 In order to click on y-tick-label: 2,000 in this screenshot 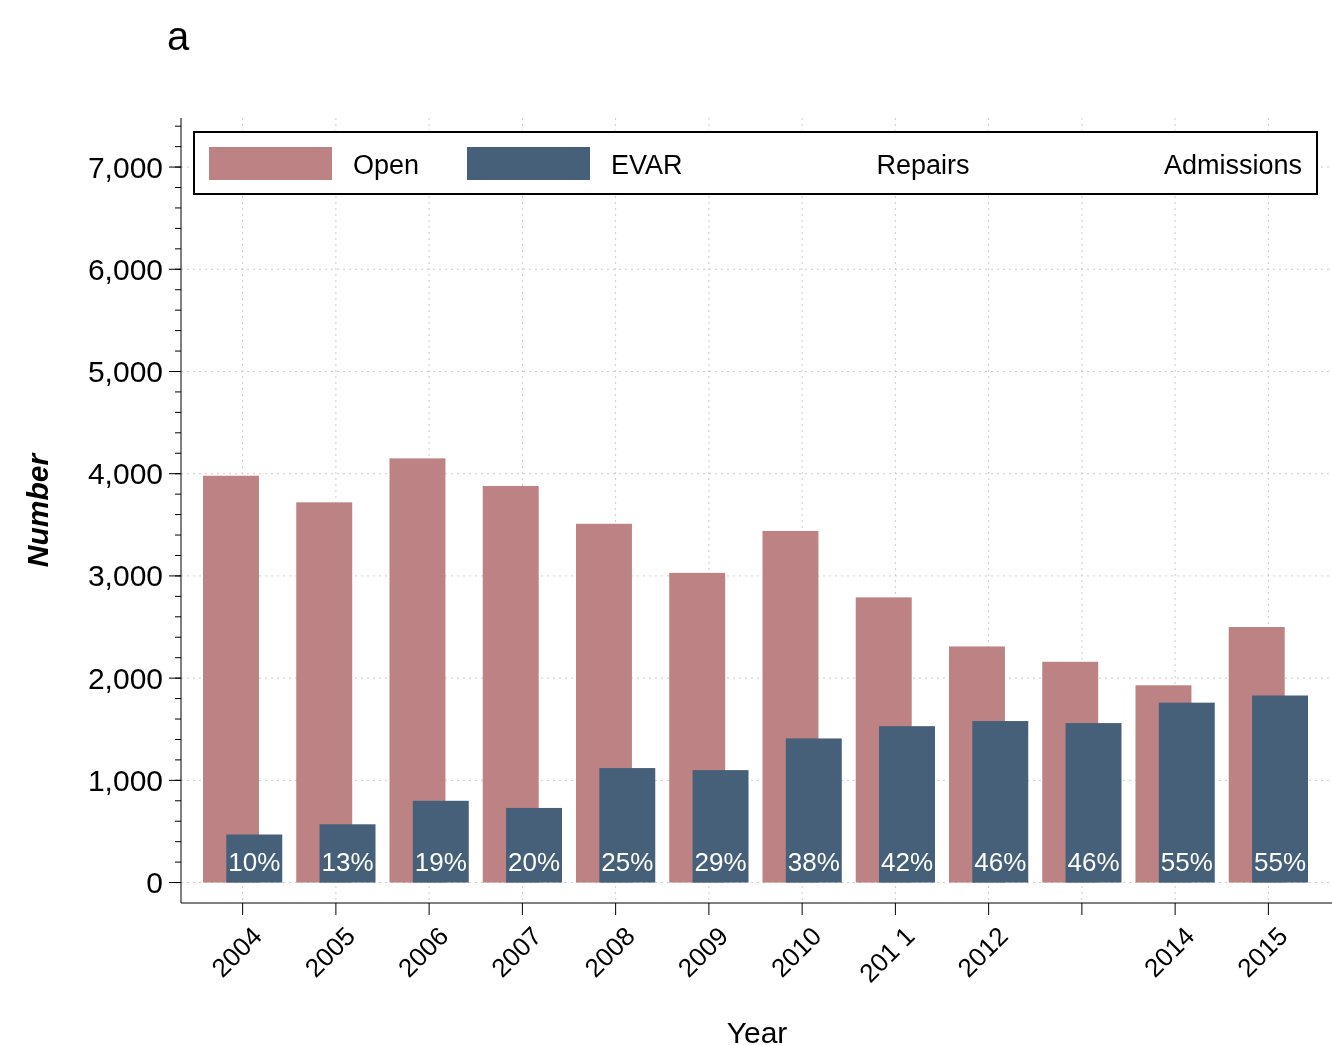, I will do `click(125, 678)`.